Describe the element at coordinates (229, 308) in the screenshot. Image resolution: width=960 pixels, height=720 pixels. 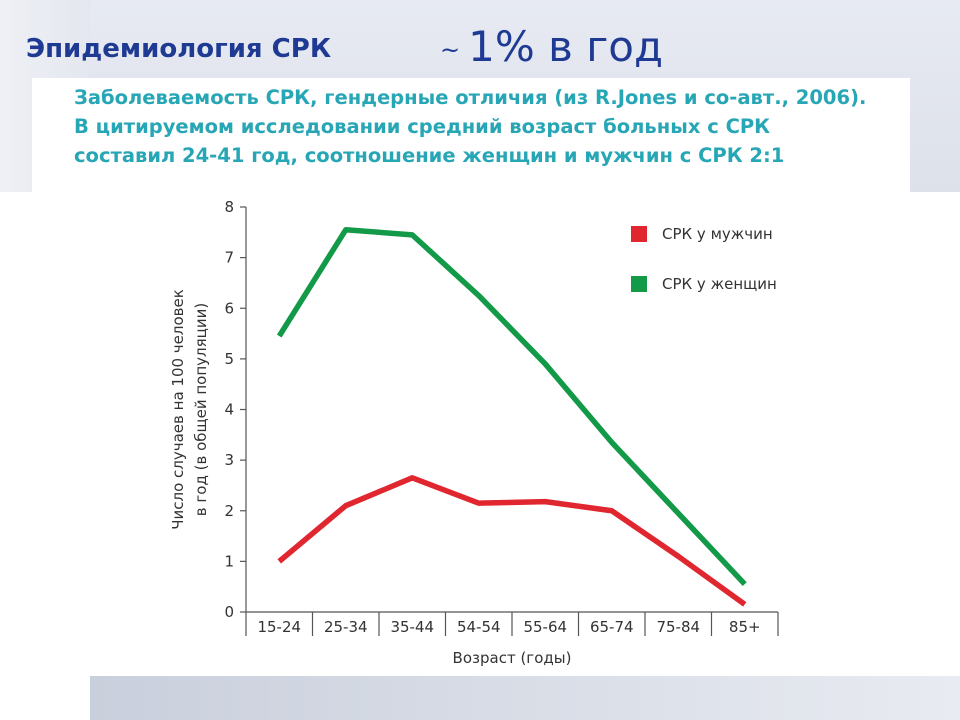
I see `y-tick-label: 6` at that location.